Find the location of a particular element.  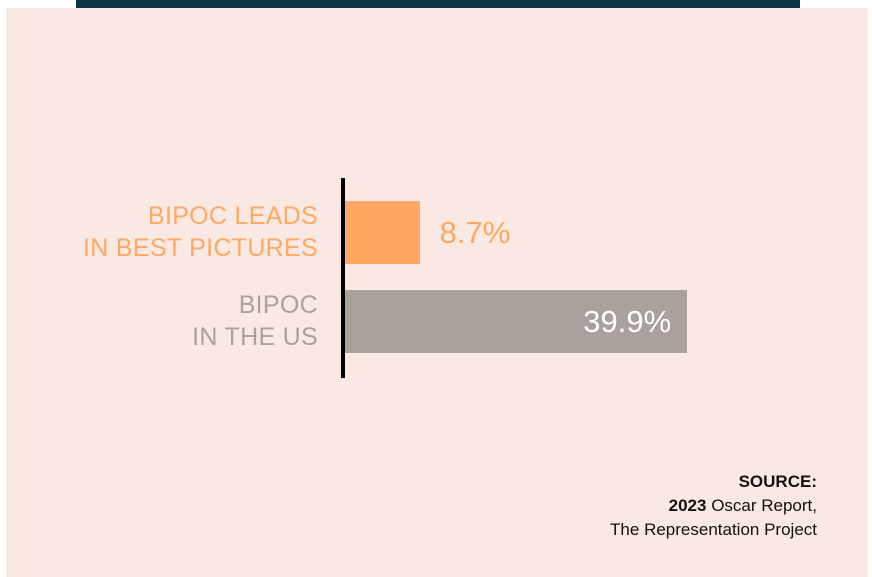

top-bar is located at coordinates (438, 4).